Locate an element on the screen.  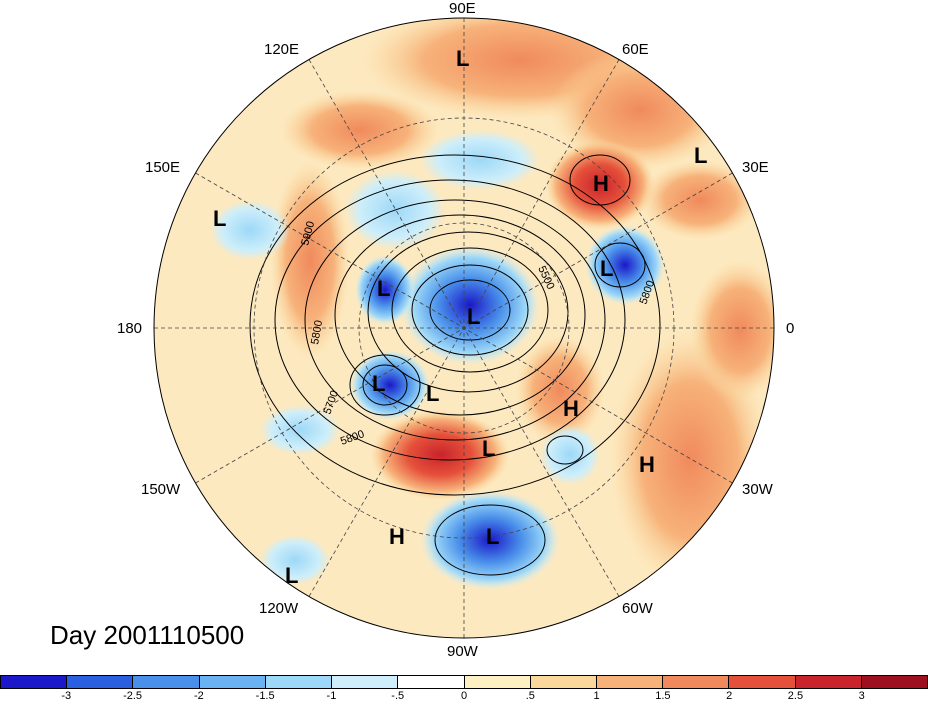
lon-label-180: 180 is located at coordinates (130, 328).